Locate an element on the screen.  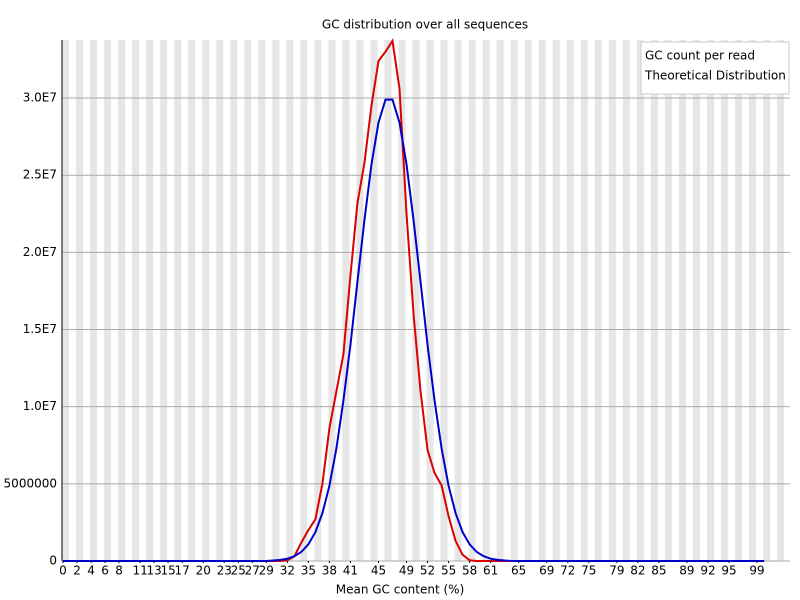
x-tick-label: 13 is located at coordinates (153, 571).